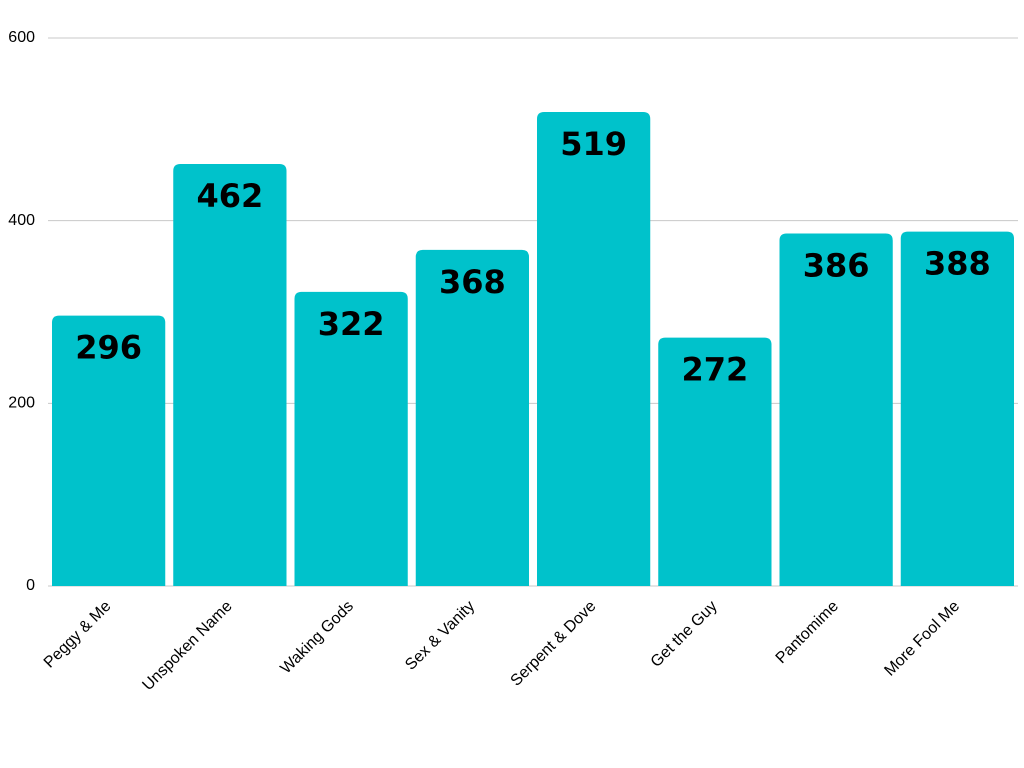 This screenshot has height=768, width=1024. What do you see at coordinates (472, 282) in the screenshot?
I see `value-label: 368` at bounding box center [472, 282].